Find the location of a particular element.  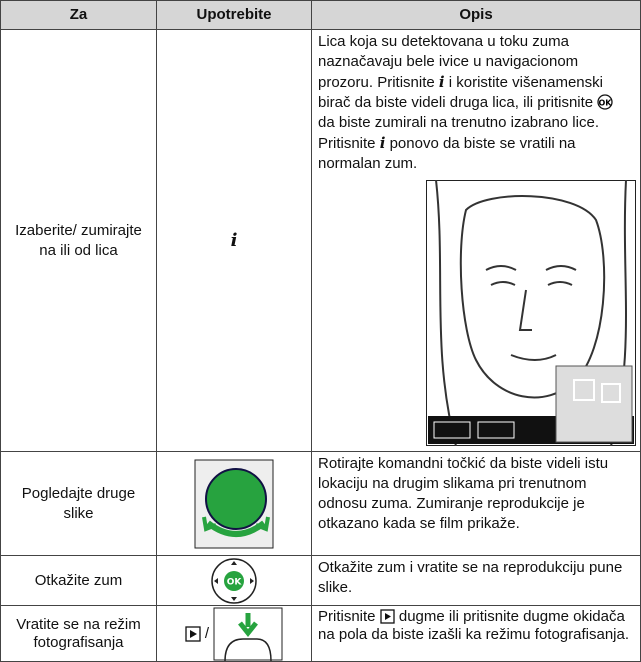

cell: Vratite se na režim fotografisanja is located at coordinates (78, 634).